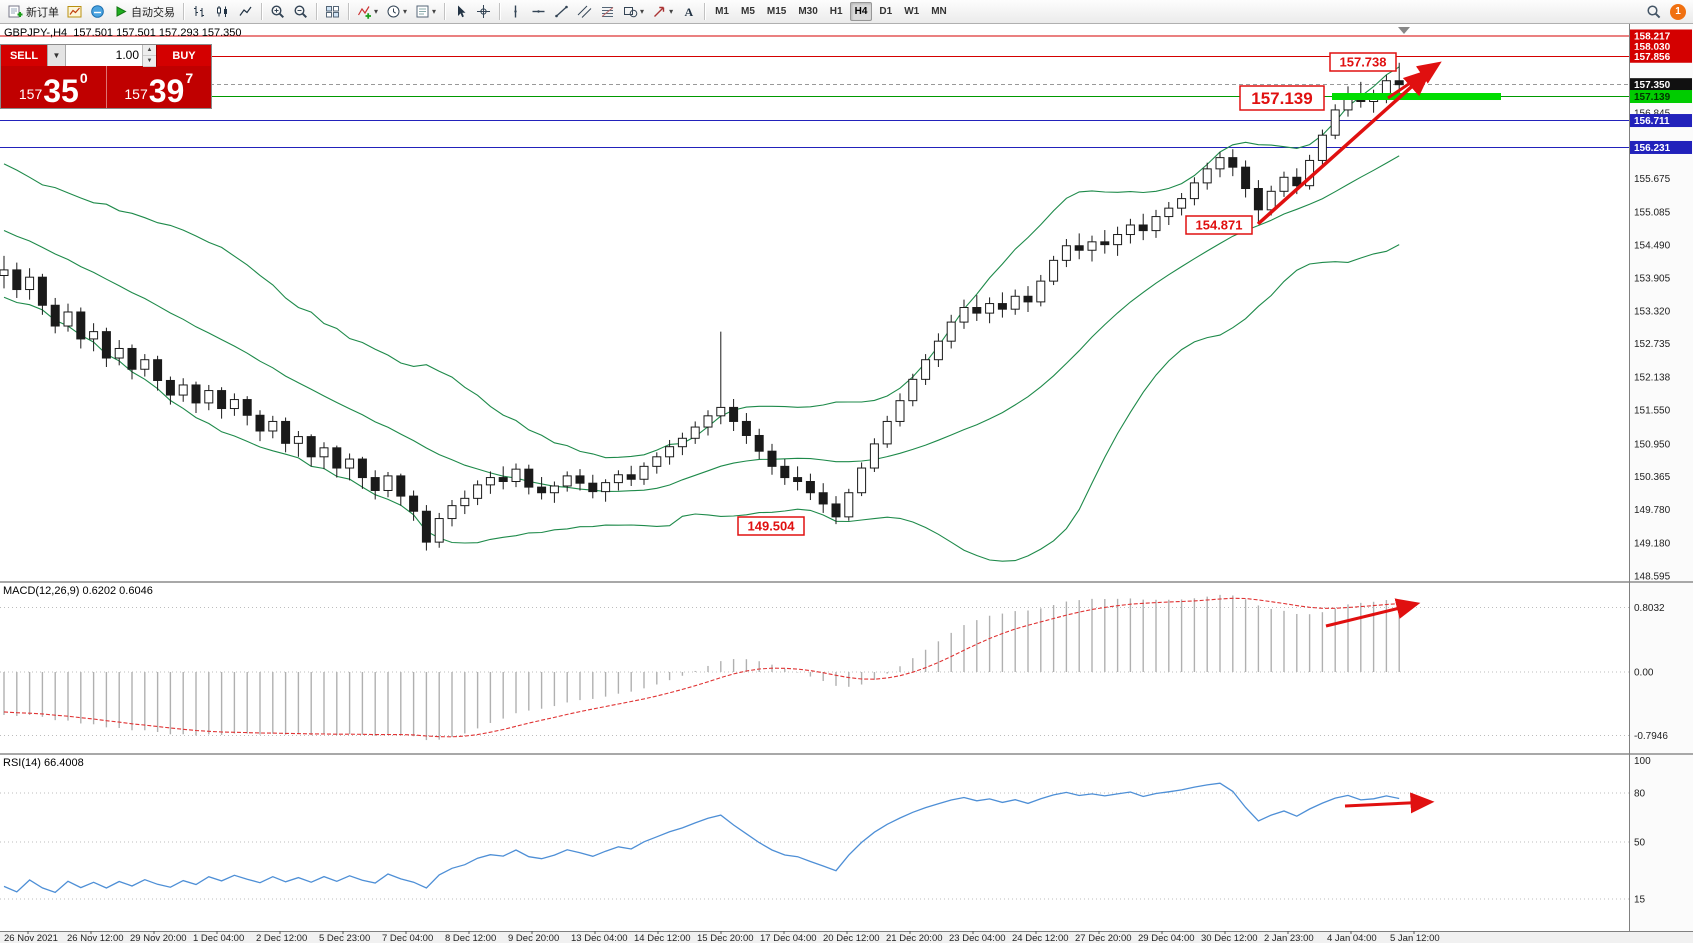  I want to click on ask-price-pips: 39, so click(166, 90).